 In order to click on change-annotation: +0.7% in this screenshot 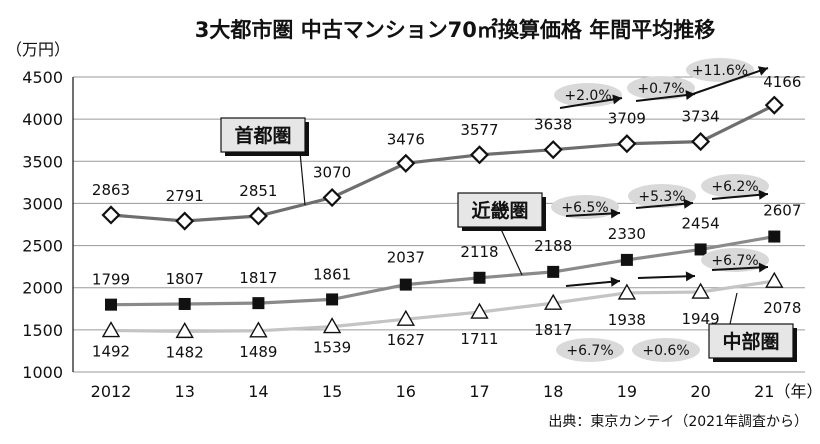, I will do `click(661, 89)`.